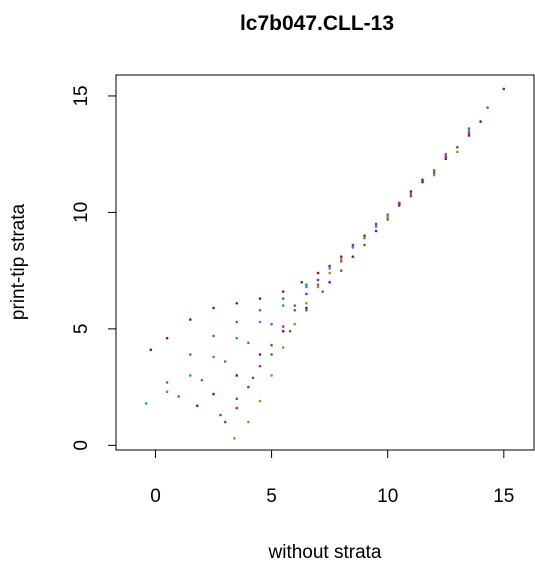 The image size is (535, 564). What do you see at coordinates (94, 268) in the screenshot?
I see `y-axis: 0 5 10 15` at bounding box center [94, 268].